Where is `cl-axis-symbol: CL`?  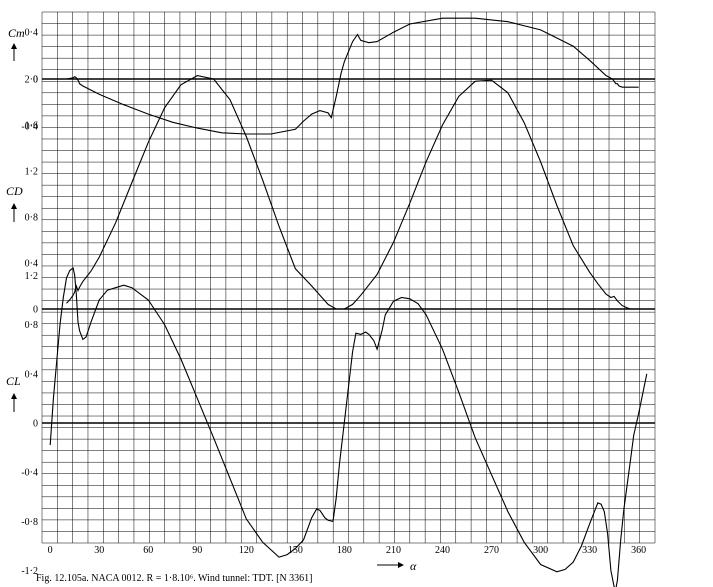
cl-axis-symbol: CL is located at coordinates (13, 381).